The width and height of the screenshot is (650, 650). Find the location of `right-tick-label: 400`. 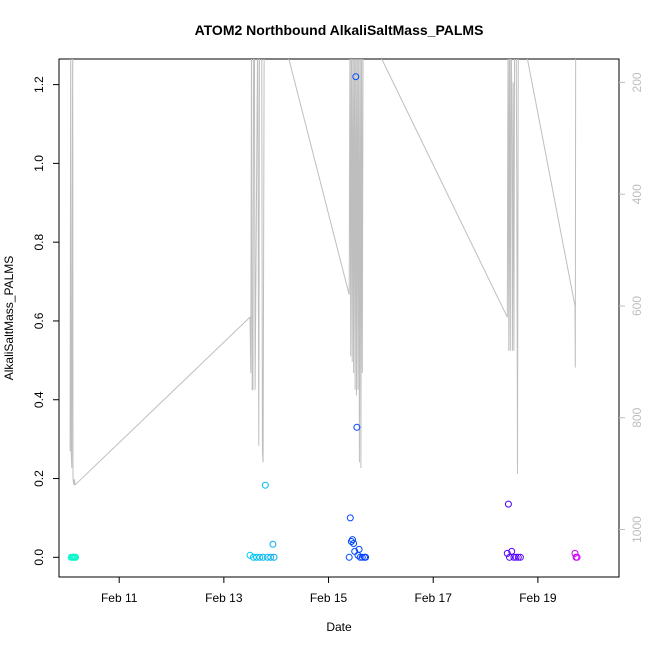

right-tick-label: 400 is located at coordinates (637, 194).